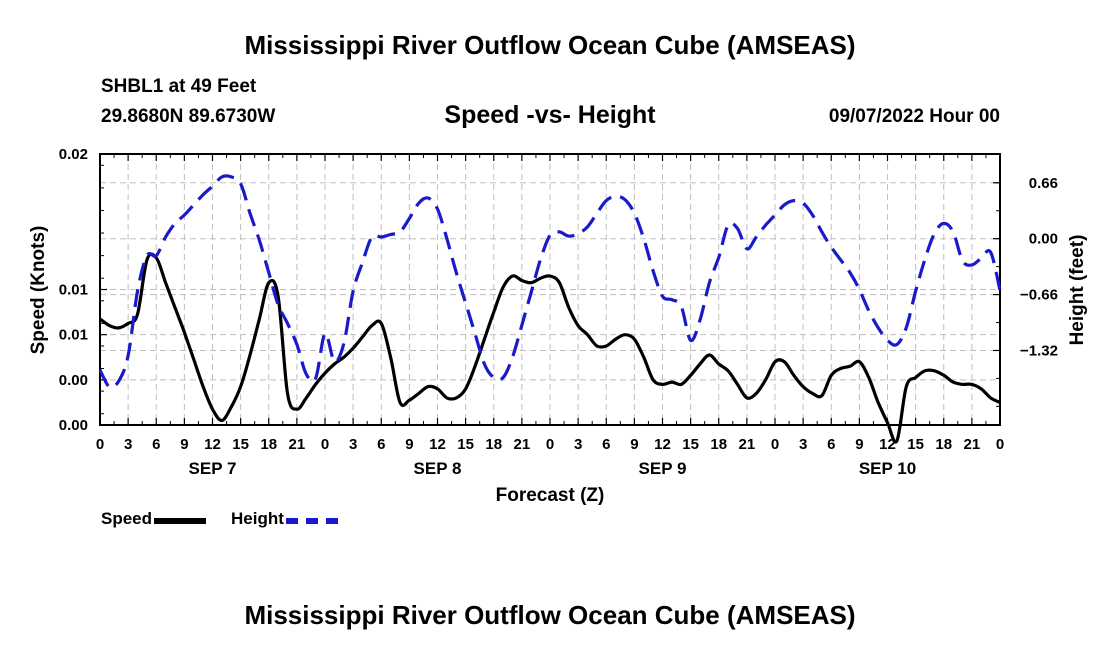  What do you see at coordinates (438, 468) in the screenshot?
I see `day-label: SEP 8` at bounding box center [438, 468].